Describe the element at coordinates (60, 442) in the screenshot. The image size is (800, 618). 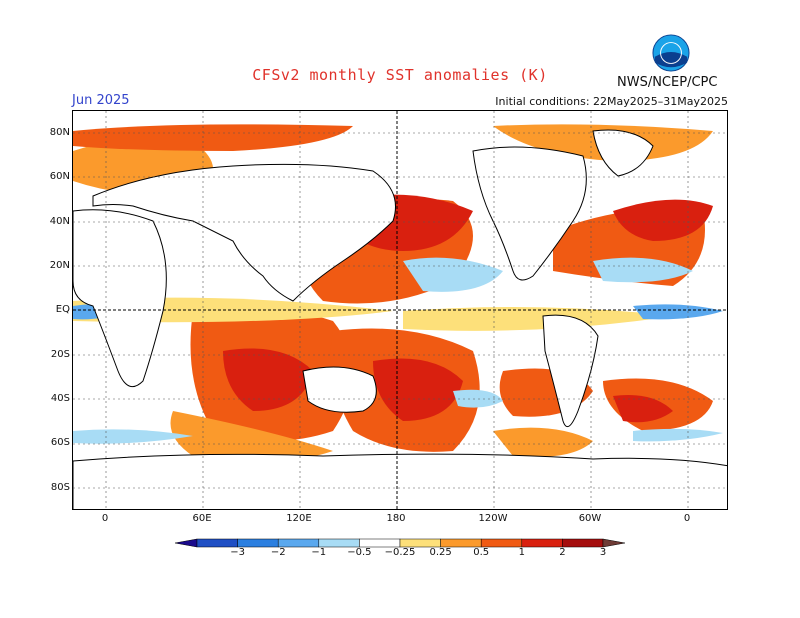
I see `lat-label-60s: 60S` at that location.